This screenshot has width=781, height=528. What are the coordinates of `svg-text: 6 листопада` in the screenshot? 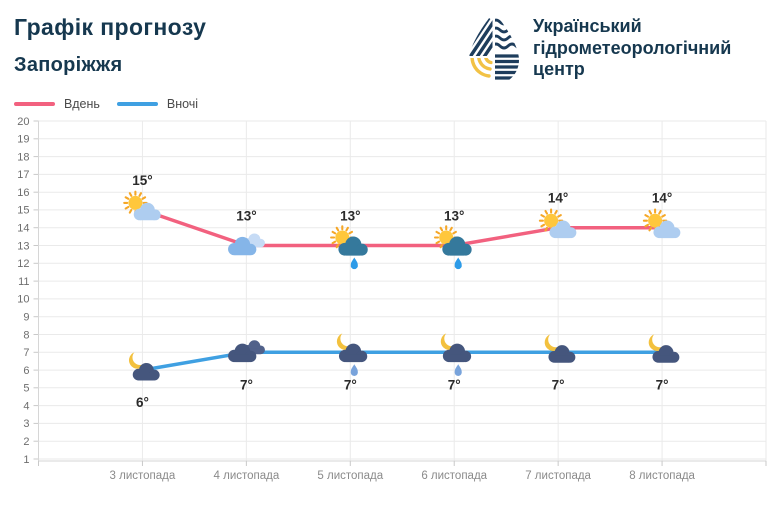 It's located at (454, 476).